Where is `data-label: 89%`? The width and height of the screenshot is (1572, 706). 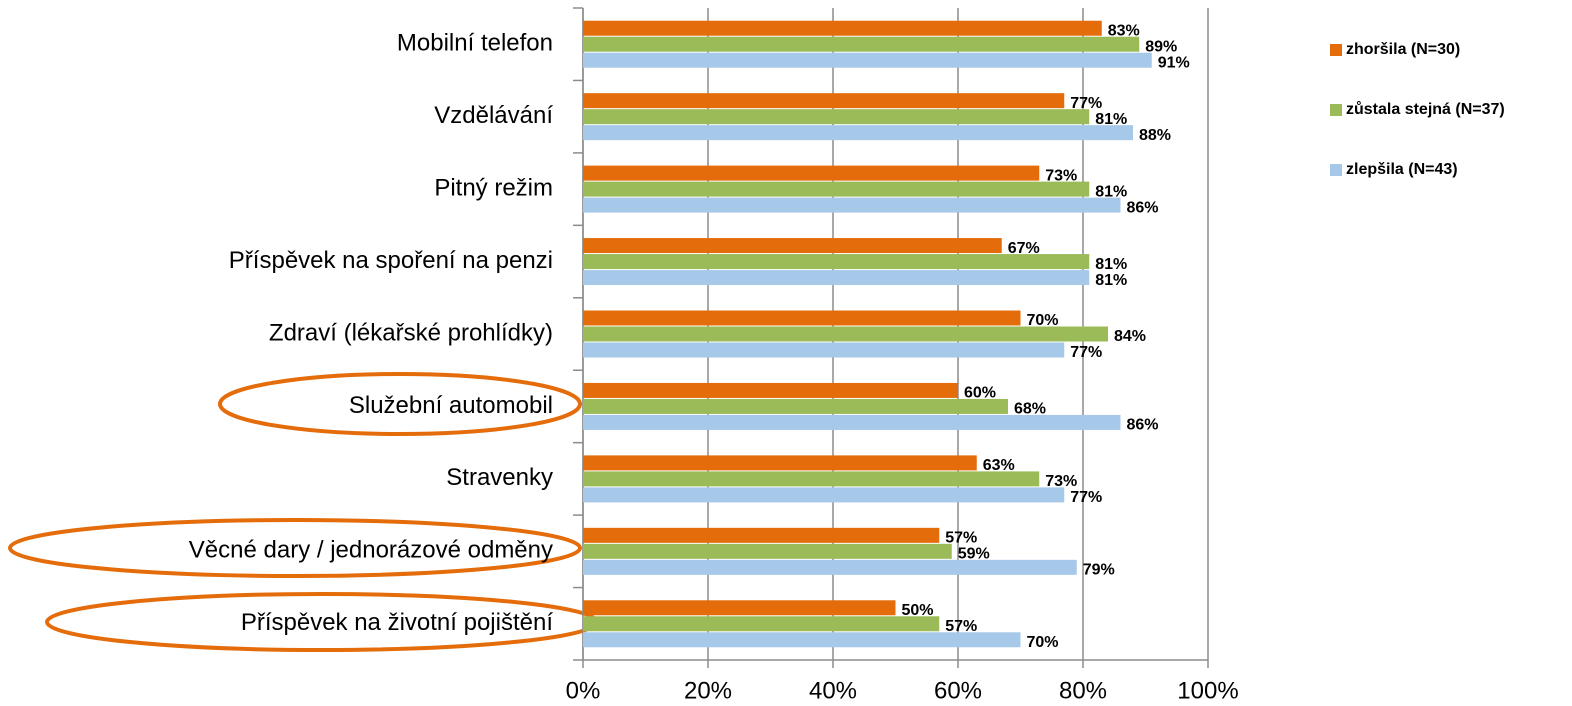
data-label: 89% is located at coordinates (1161, 46).